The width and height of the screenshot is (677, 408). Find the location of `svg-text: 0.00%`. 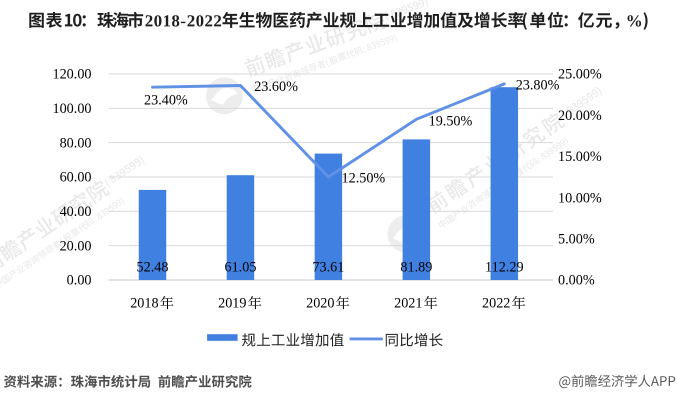

svg-text: 0.00% is located at coordinates (576, 281).